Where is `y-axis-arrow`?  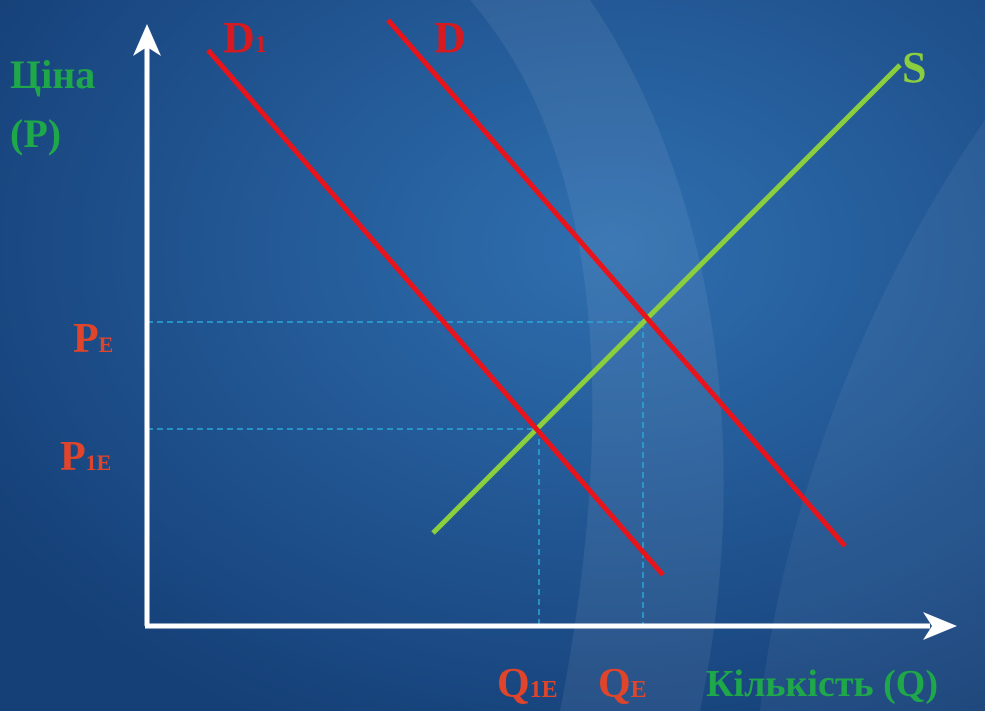 y-axis-arrow is located at coordinates (147, 40).